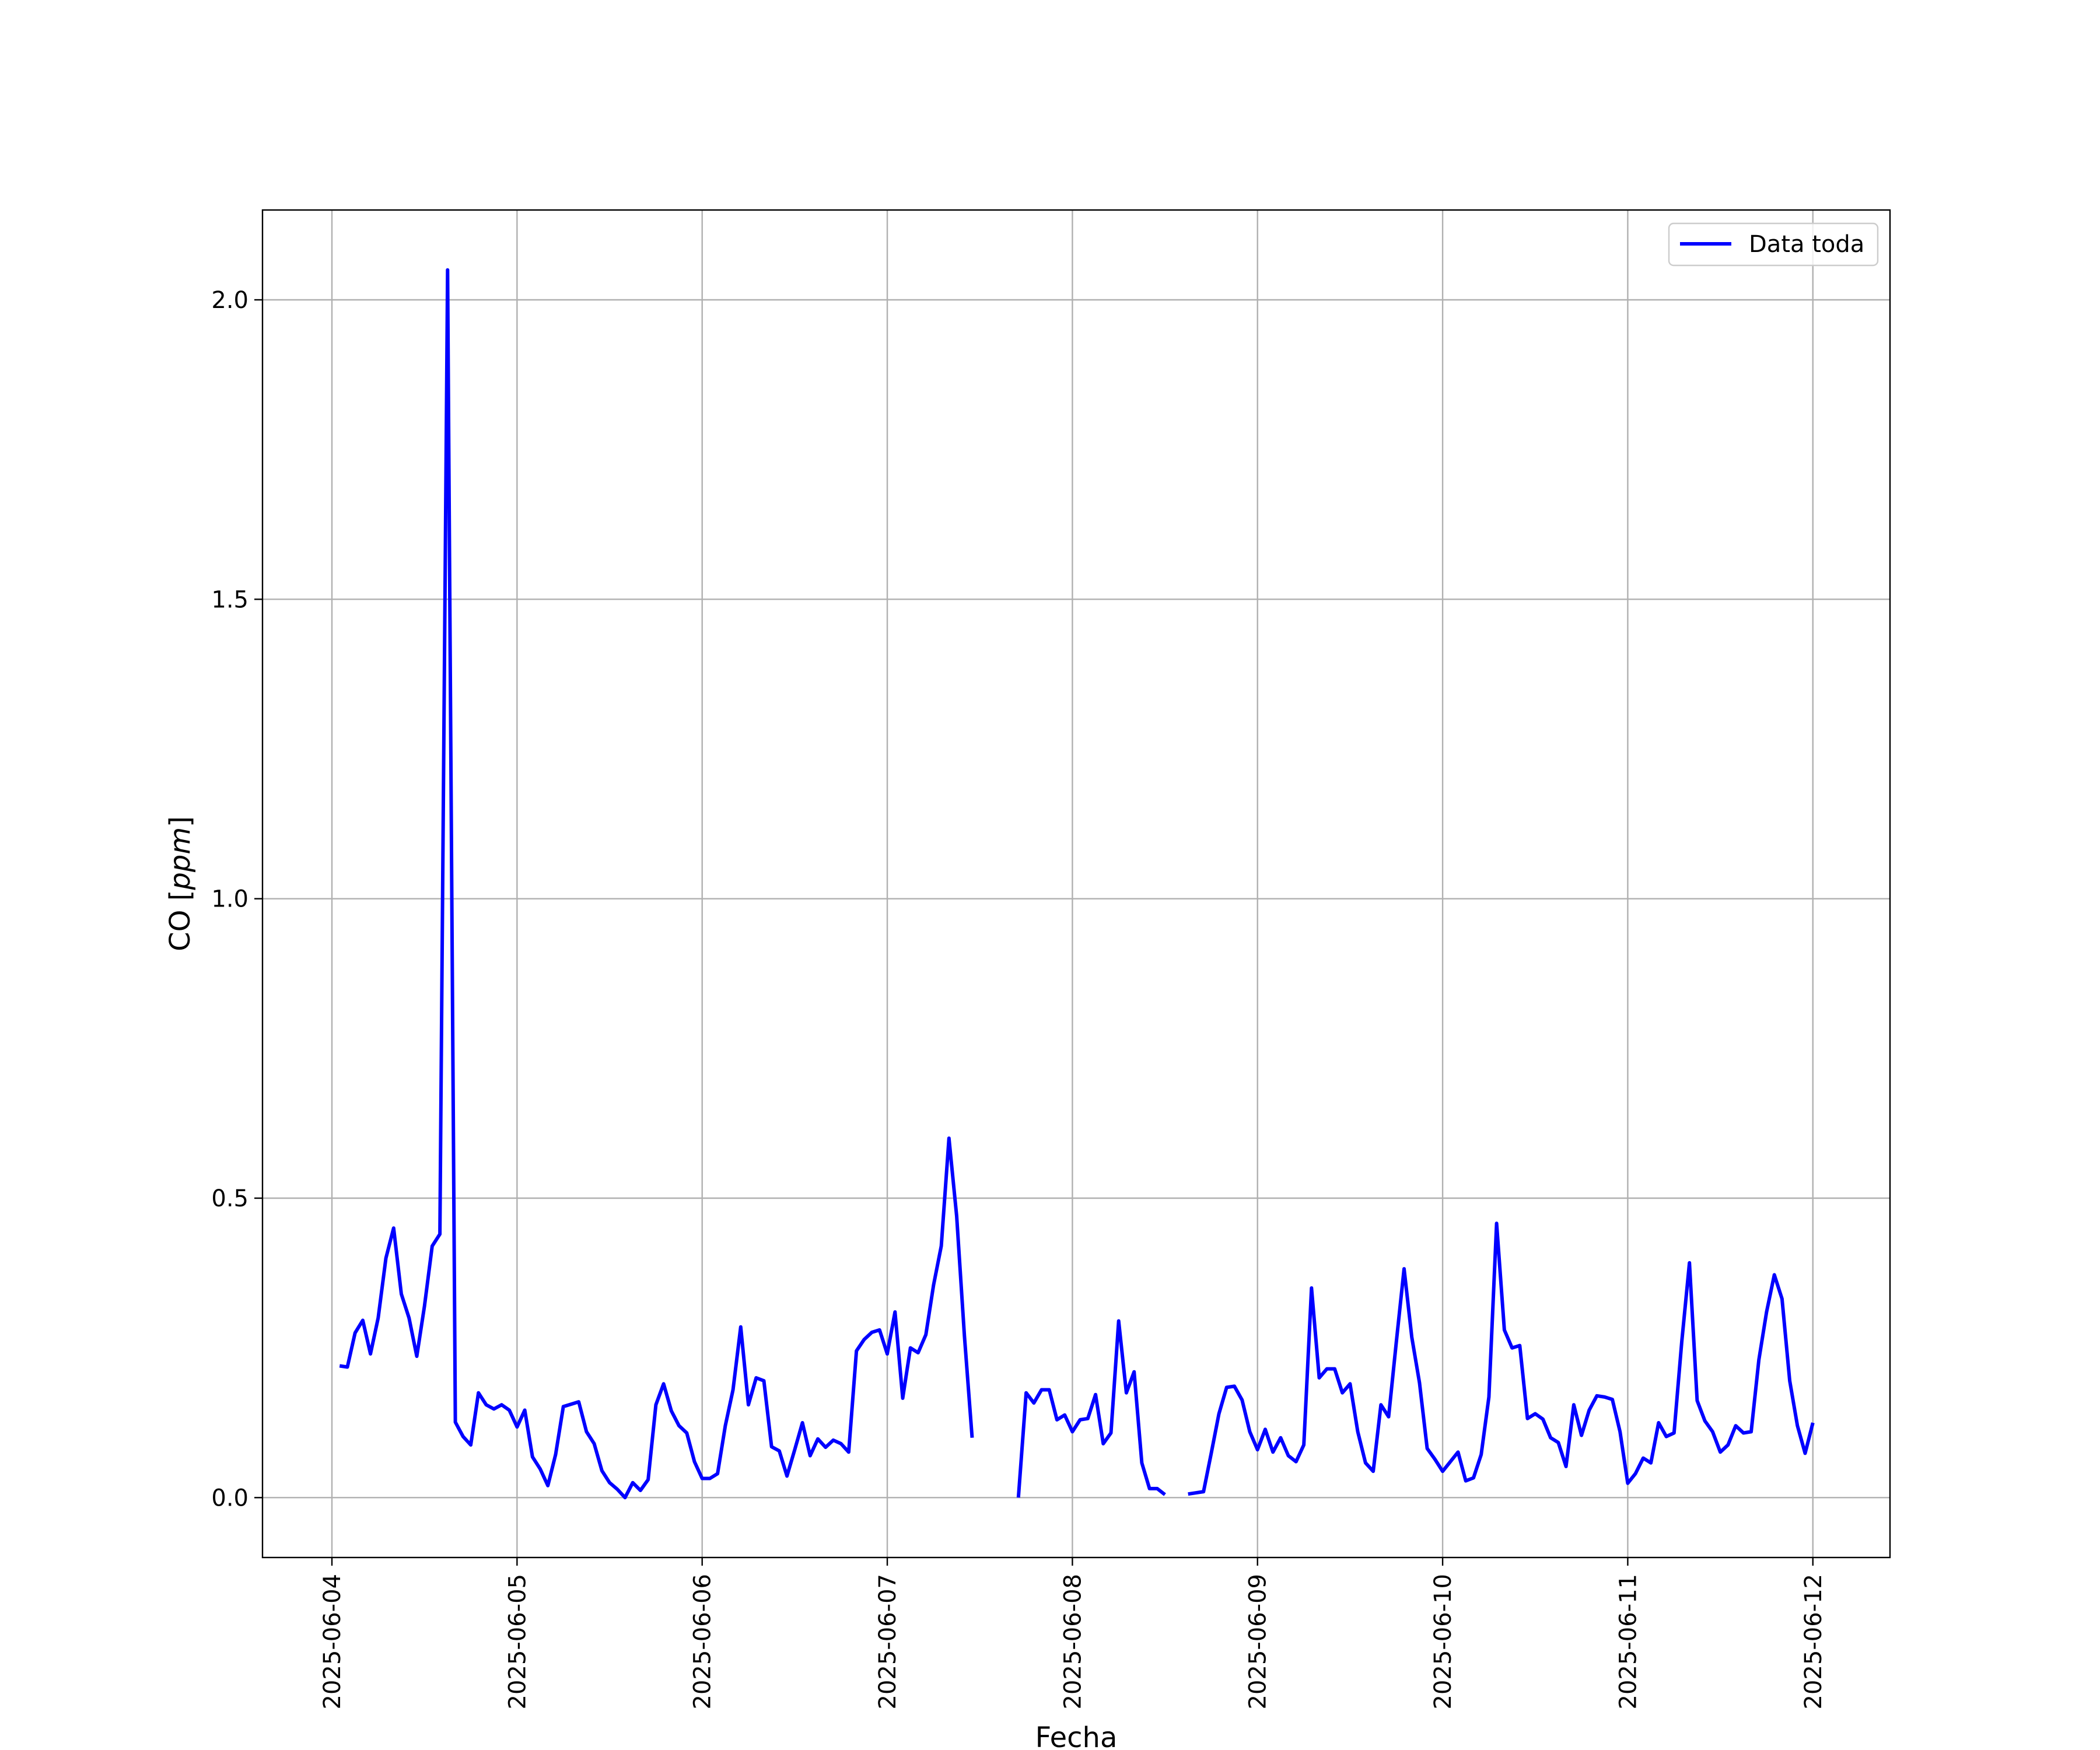  Describe the element at coordinates (1443, 1641) in the screenshot. I see `x-tick-label: 2025-06-10` at that location.